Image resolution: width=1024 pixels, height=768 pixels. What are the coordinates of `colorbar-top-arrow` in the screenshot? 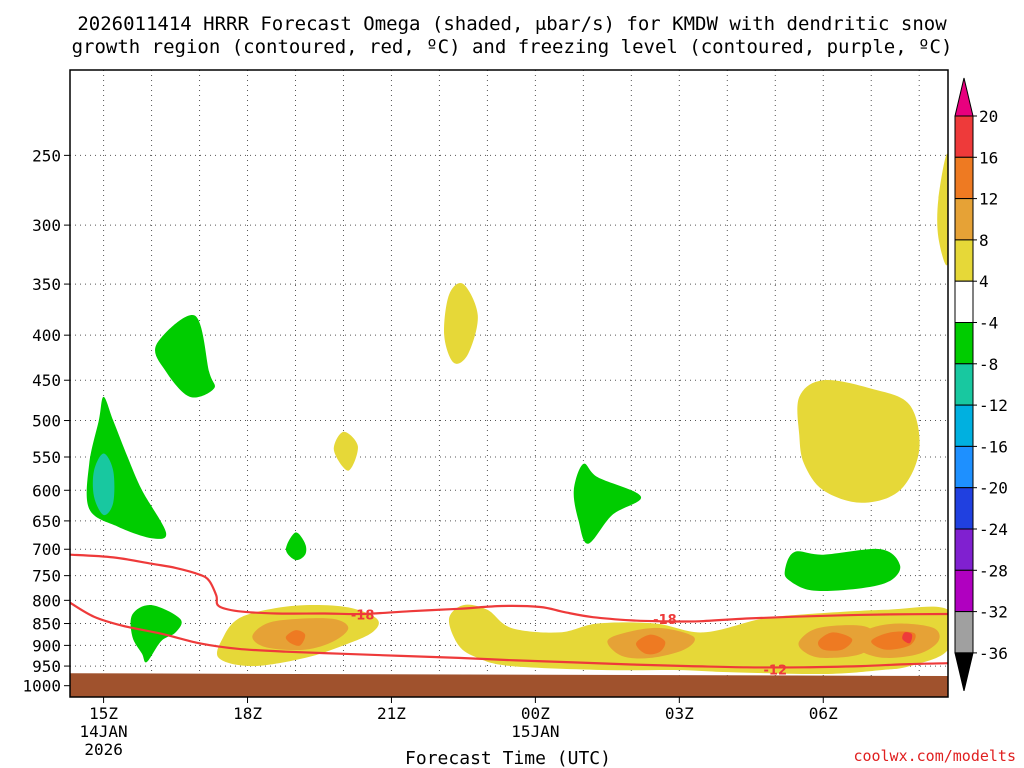 It's located at (964, 97).